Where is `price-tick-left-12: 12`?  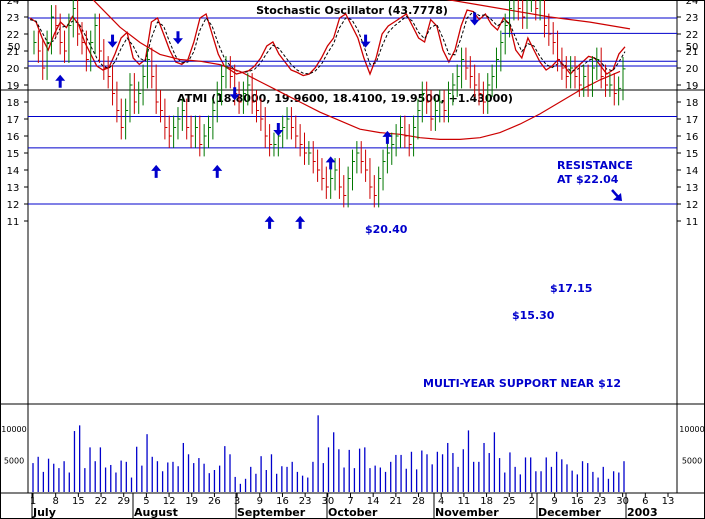
price-tick-left-12: 12 is located at coordinates (13, 205).